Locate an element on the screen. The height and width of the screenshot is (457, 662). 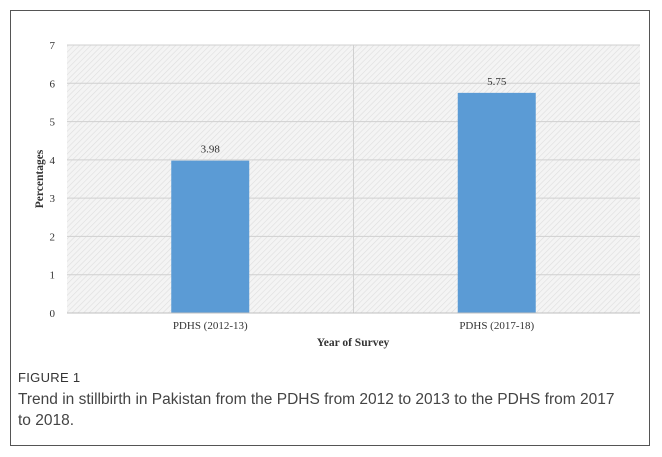
data-labels: 3.98 5.75 is located at coordinates (354, 116).